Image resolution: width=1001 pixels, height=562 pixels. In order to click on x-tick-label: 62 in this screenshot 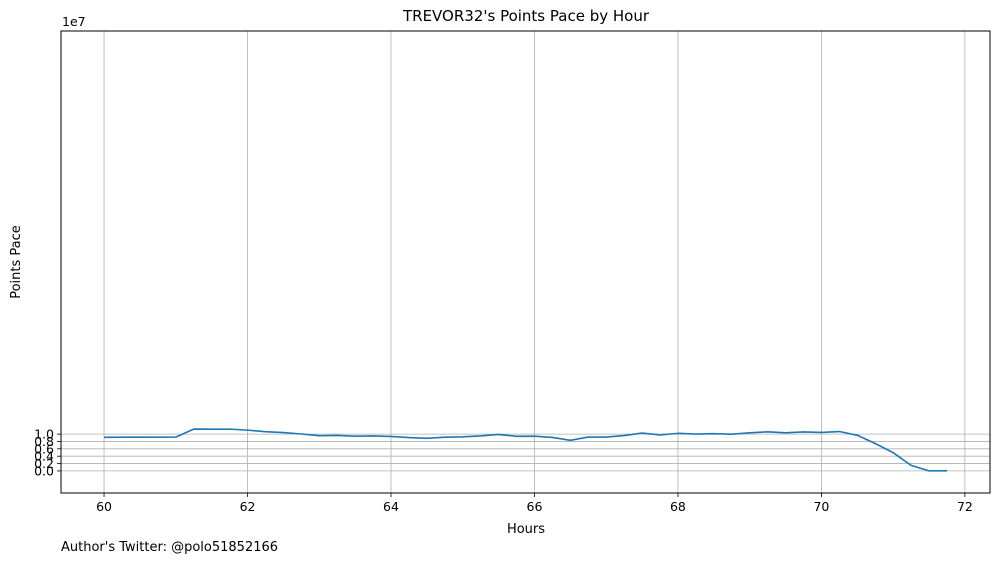, I will do `click(248, 506)`.